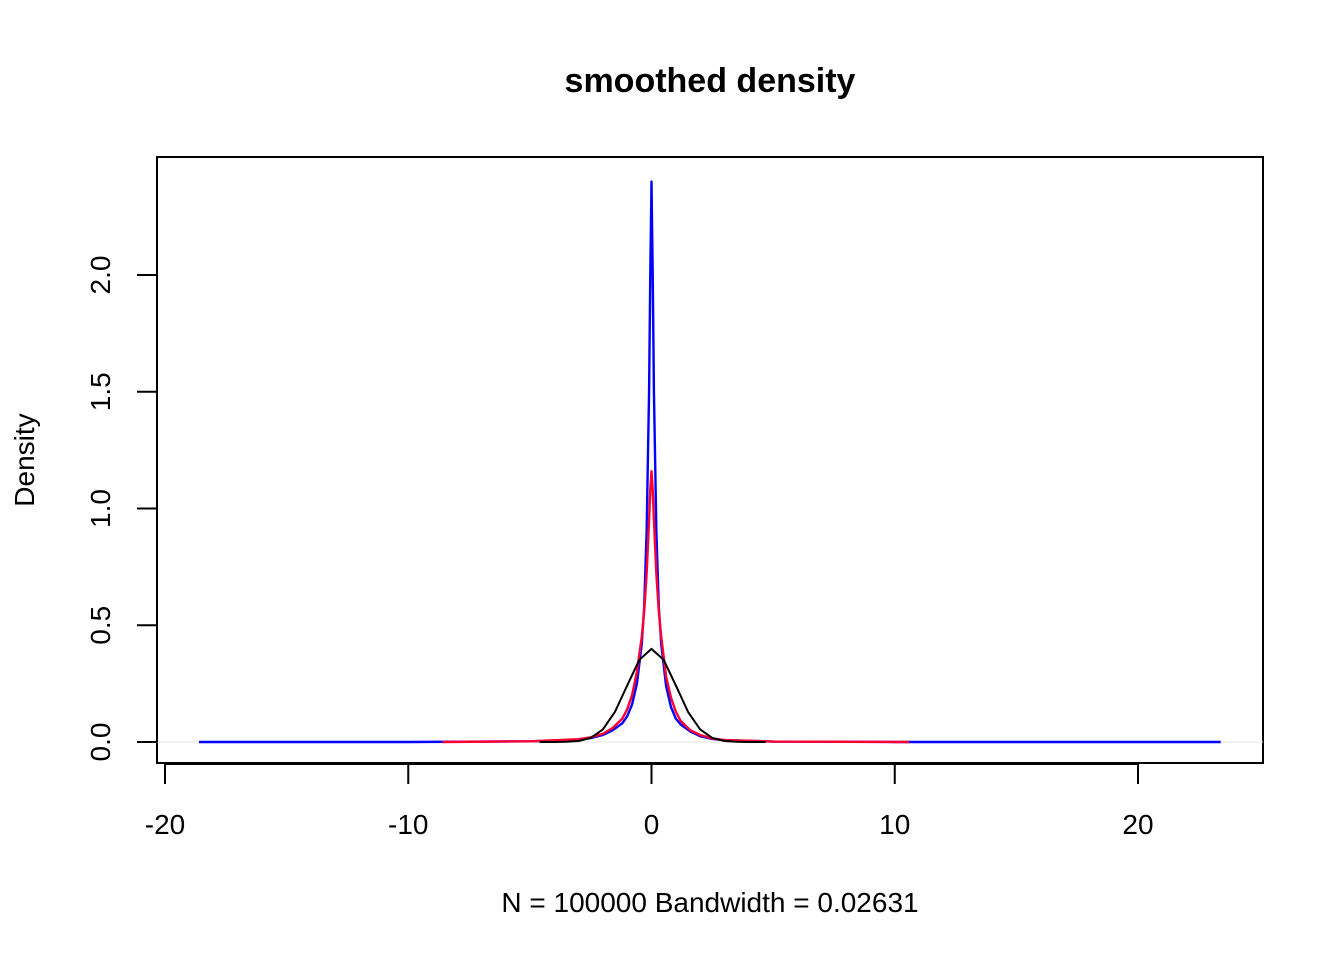 The width and height of the screenshot is (1344, 960). Describe the element at coordinates (710, 81) in the screenshot. I see `chart-title: smoothed density` at that location.